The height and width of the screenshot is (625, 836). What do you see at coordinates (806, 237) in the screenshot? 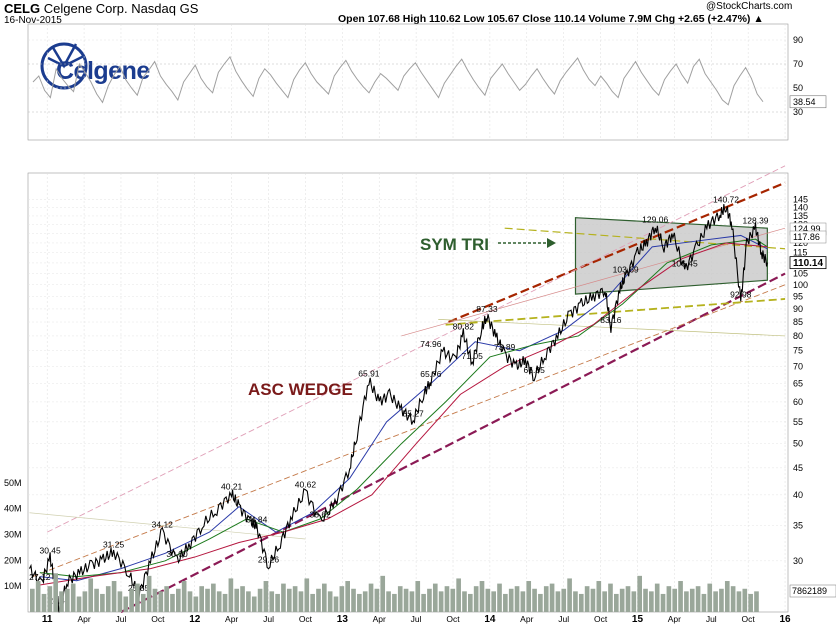
I see `ma-value-label: 117.86` at bounding box center [806, 237].